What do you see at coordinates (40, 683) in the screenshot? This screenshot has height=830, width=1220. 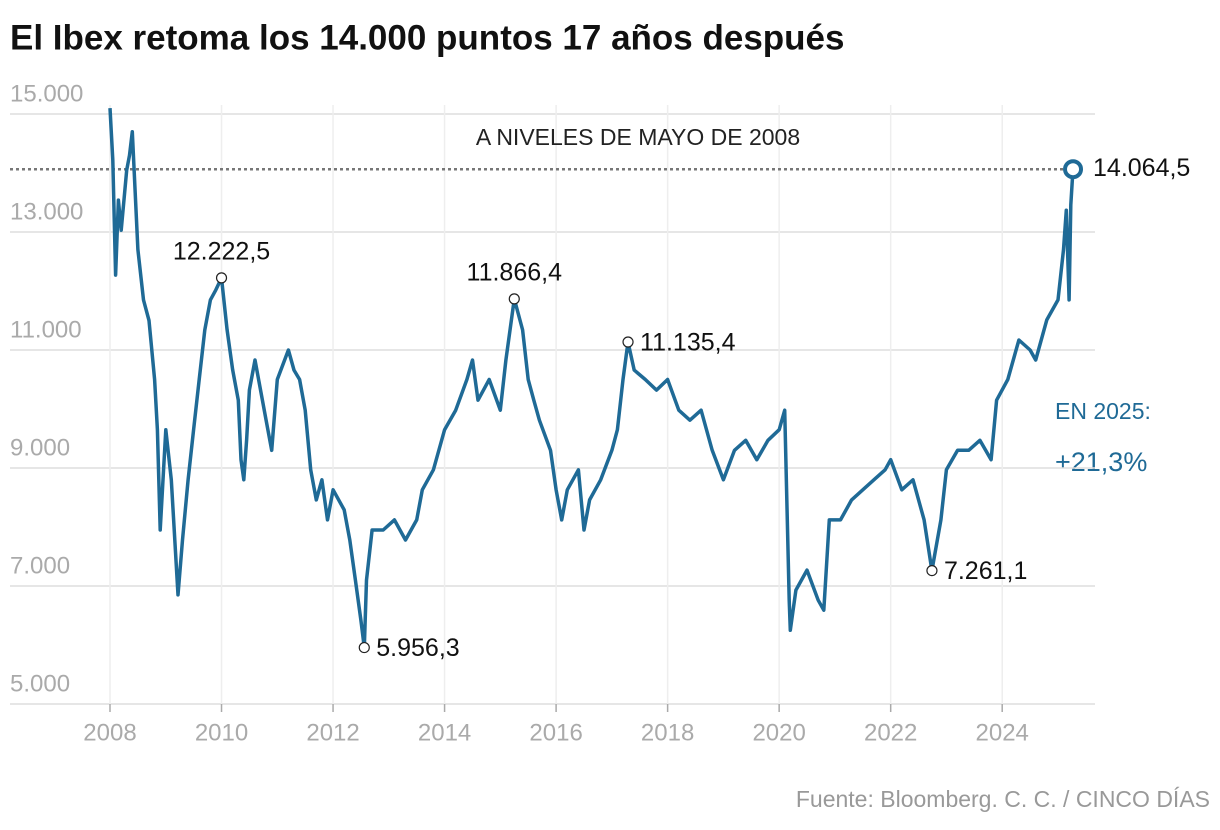 I see `y-tick-label: 5.000` at bounding box center [40, 683].